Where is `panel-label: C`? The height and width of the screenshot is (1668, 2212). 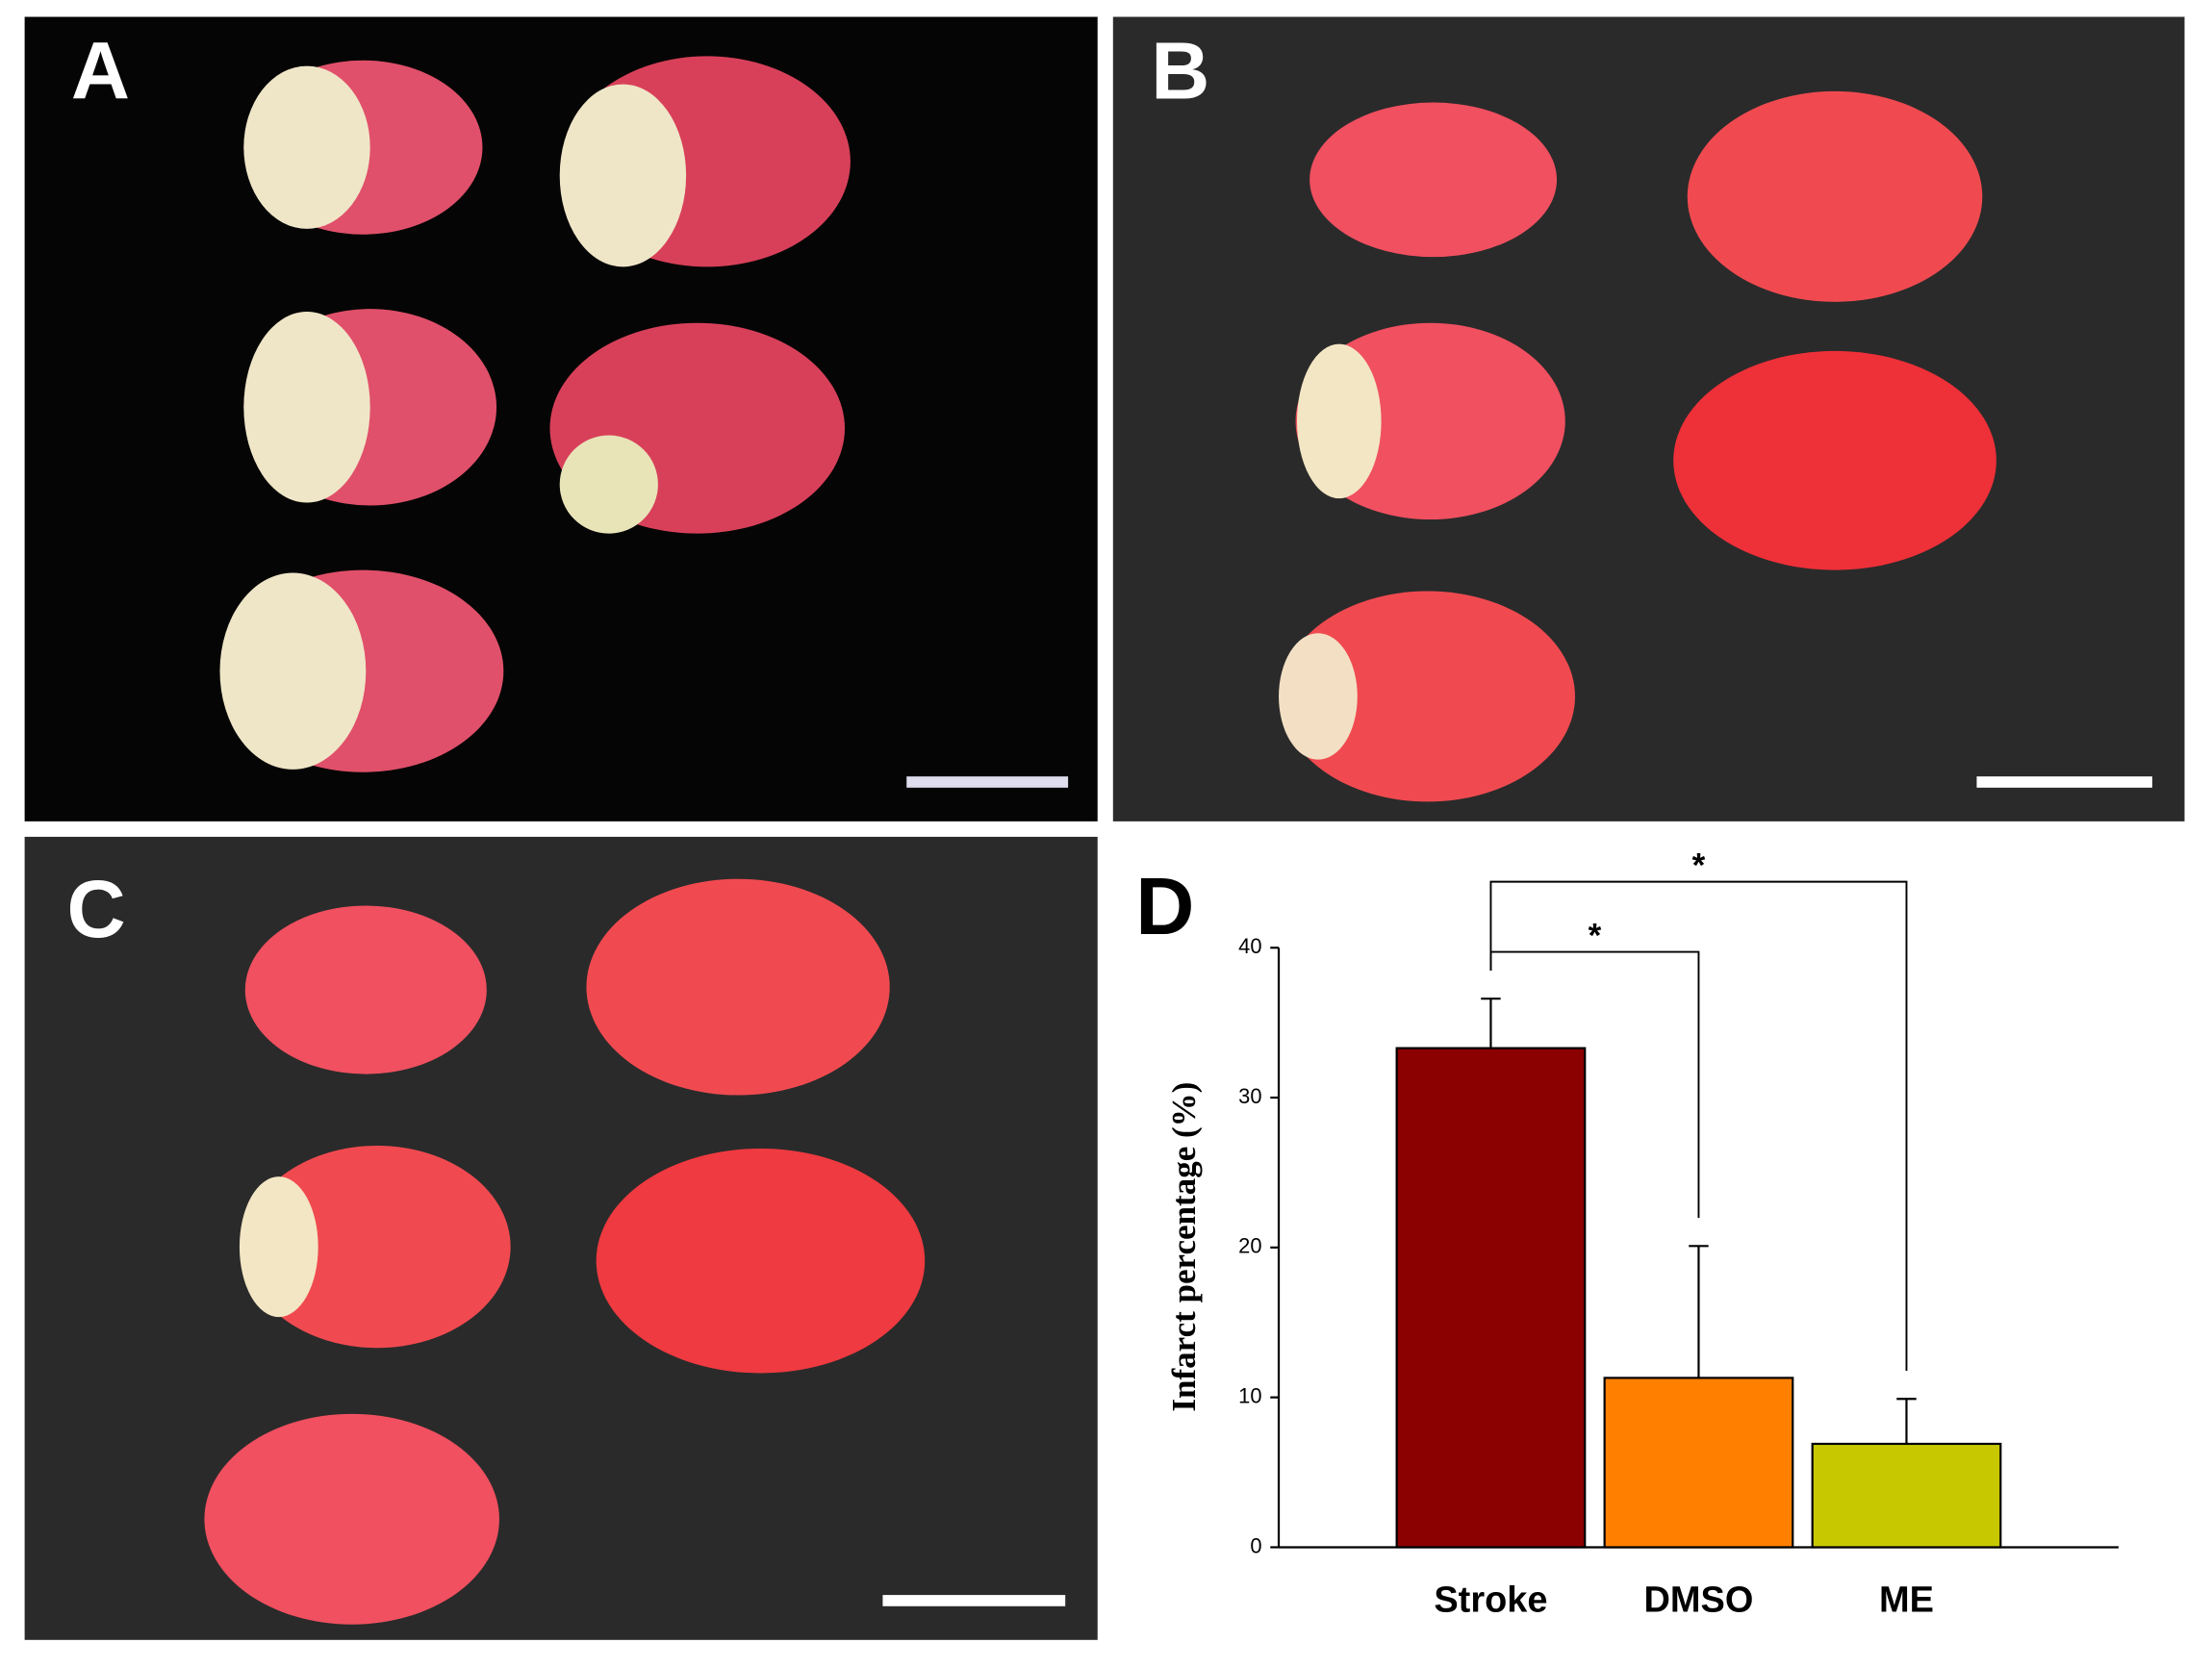
panel-label: C is located at coordinates (95, 908).